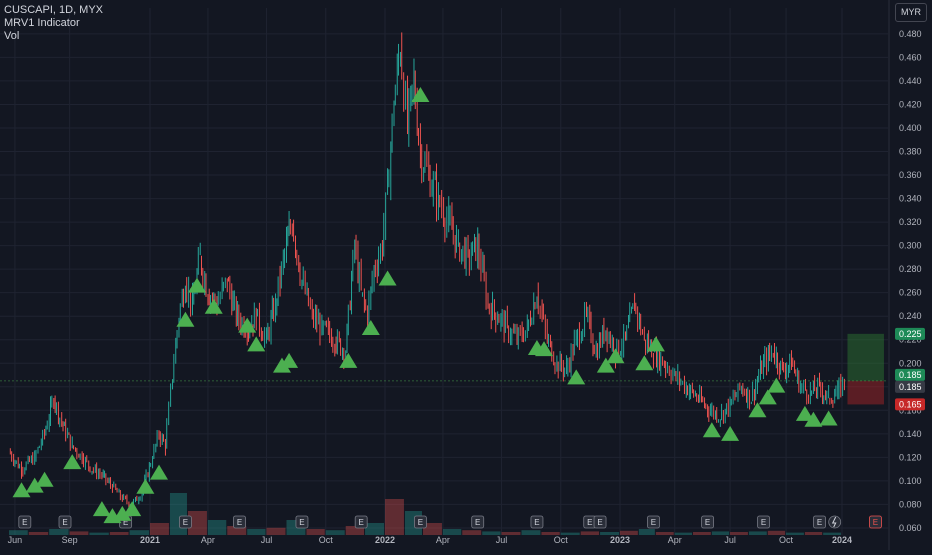  Describe the element at coordinates (12, 36) in the screenshot. I see `volume-label: Vol` at that location.